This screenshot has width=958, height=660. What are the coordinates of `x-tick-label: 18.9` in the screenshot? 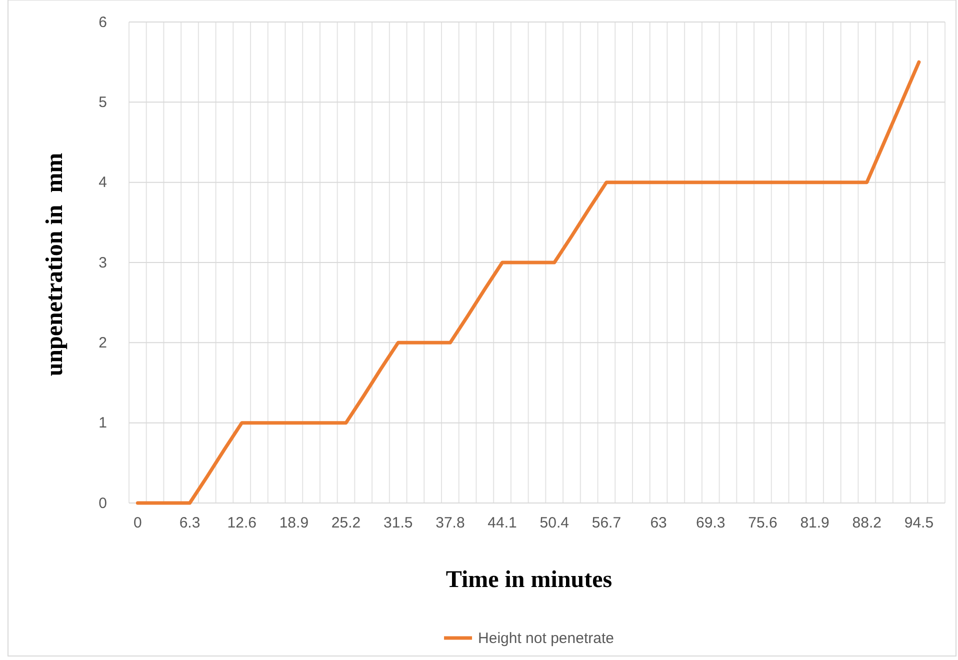 It's located at (294, 523).